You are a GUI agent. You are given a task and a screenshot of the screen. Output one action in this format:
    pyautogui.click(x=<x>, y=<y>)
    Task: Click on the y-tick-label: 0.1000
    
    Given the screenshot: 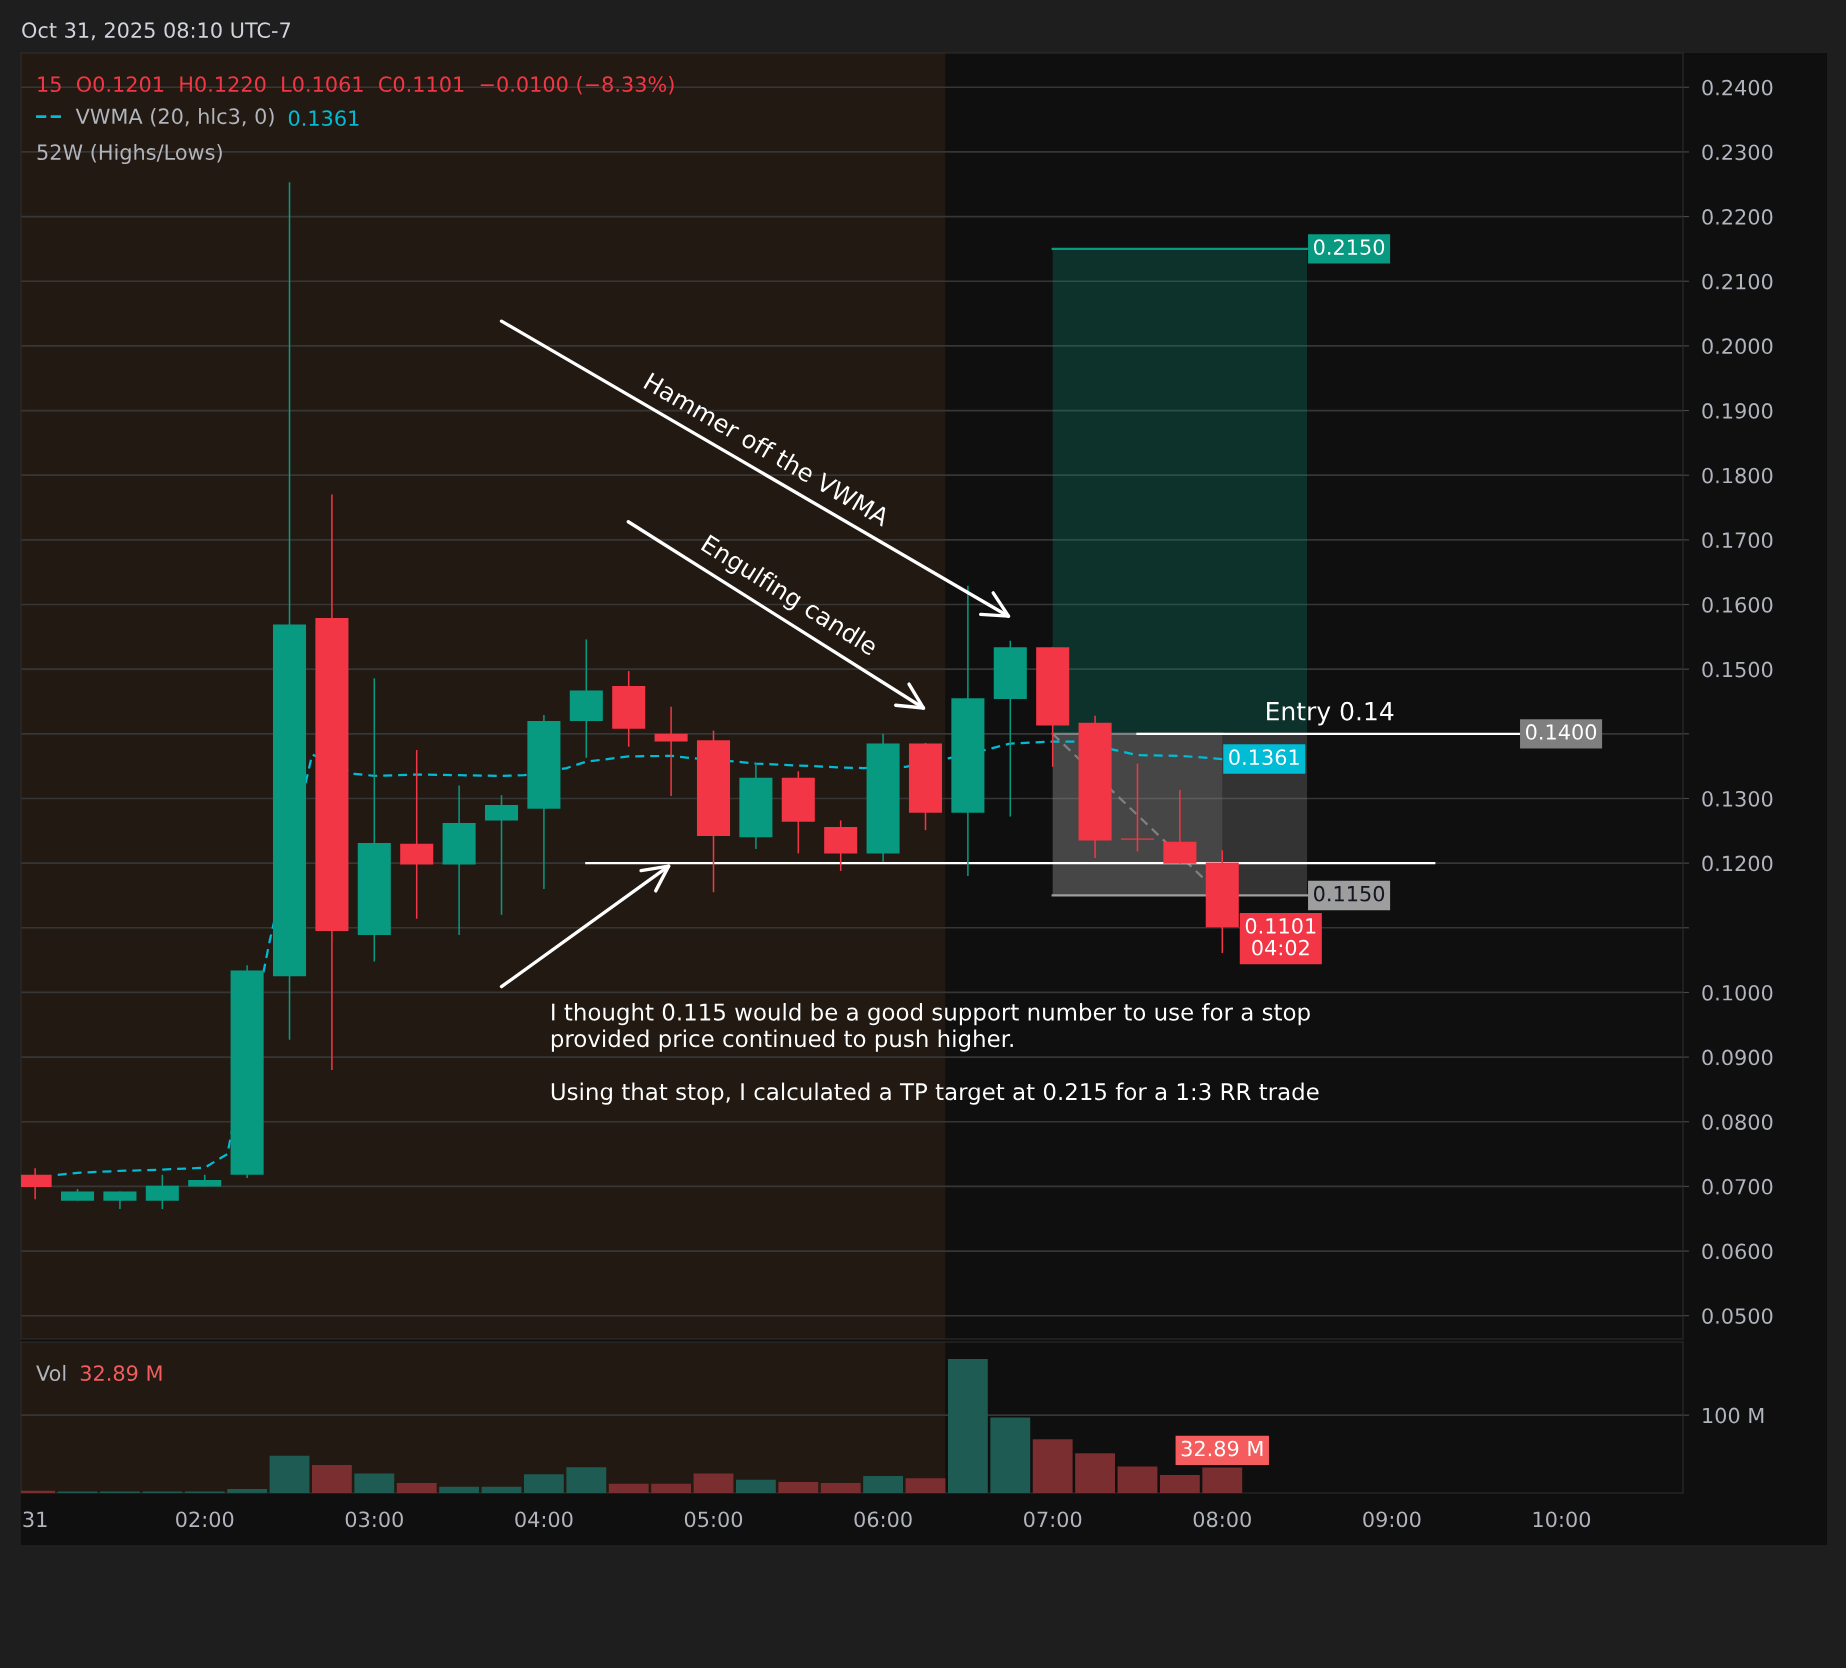 What is the action you would take?
    pyautogui.click(x=1737, y=992)
    